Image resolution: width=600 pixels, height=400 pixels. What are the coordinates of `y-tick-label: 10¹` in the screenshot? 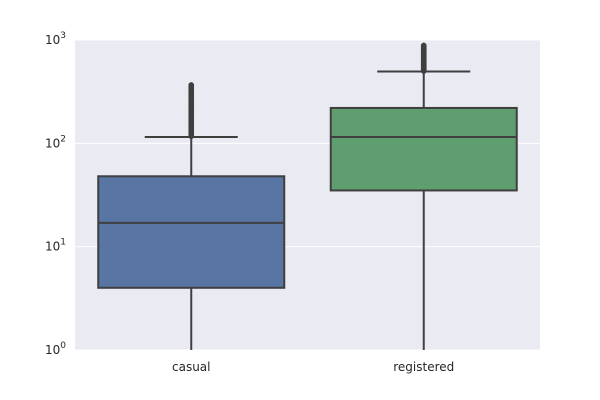 It's located at (55, 246).